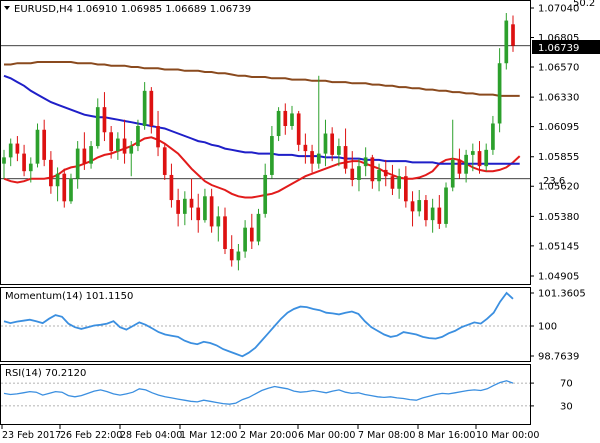 The width and height of the screenshot is (600, 443). Describe the element at coordinates (7, 8) in the screenshot. I see `collapse-triangle-icon` at that location.